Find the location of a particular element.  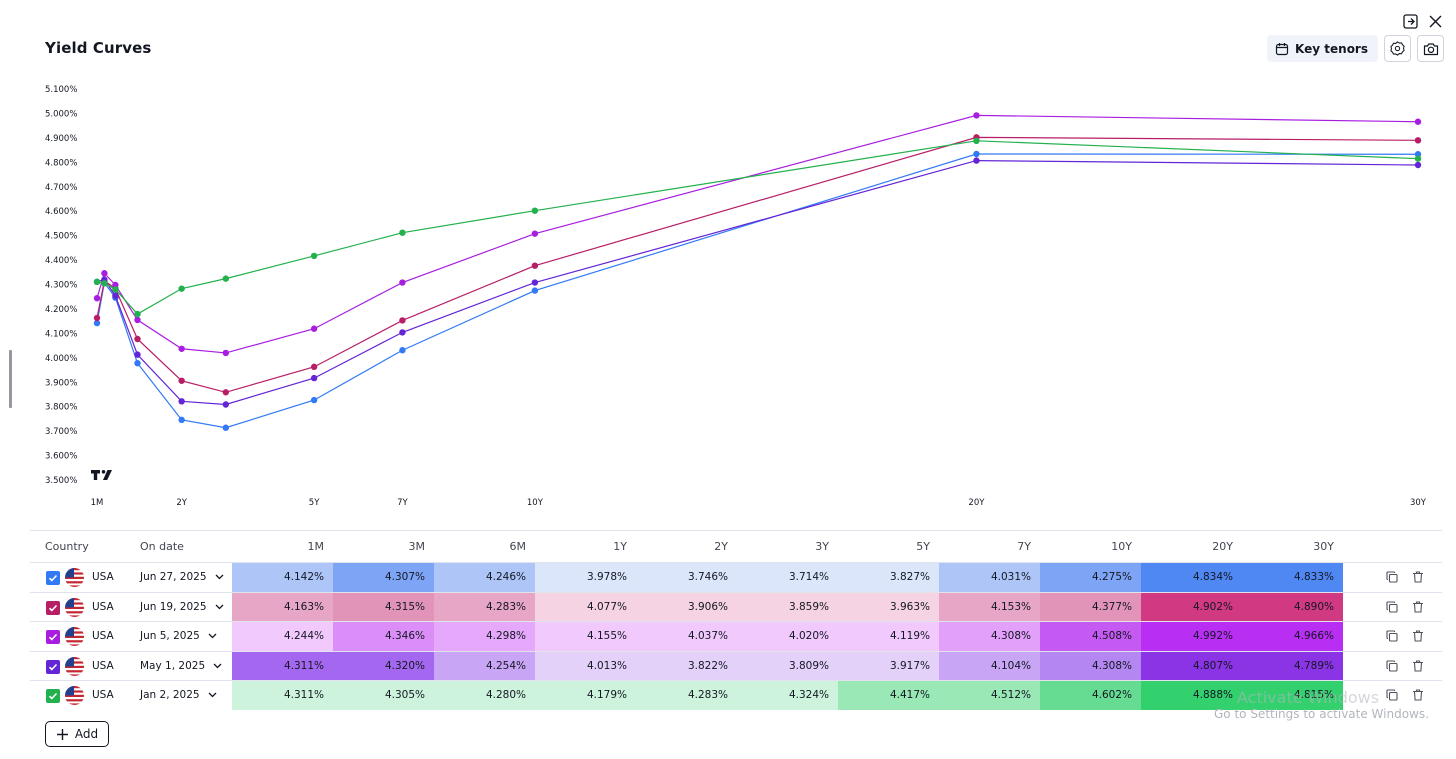

add-label: Add is located at coordinates (86, 734).